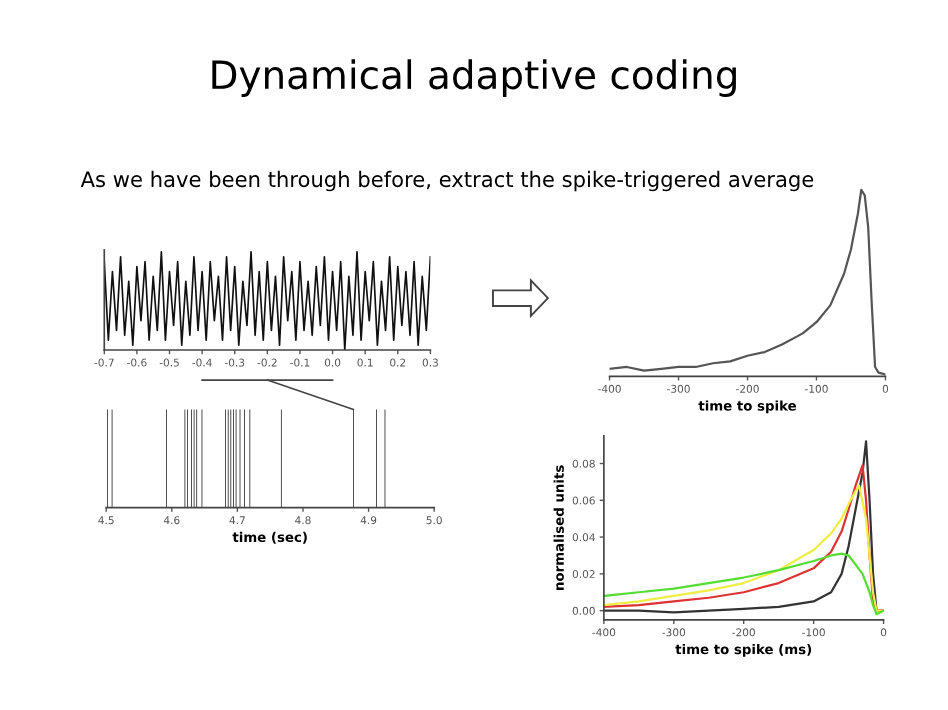  Describe the element at coordinates (743, 584) in the screenshot. I see `line-series` at that location.